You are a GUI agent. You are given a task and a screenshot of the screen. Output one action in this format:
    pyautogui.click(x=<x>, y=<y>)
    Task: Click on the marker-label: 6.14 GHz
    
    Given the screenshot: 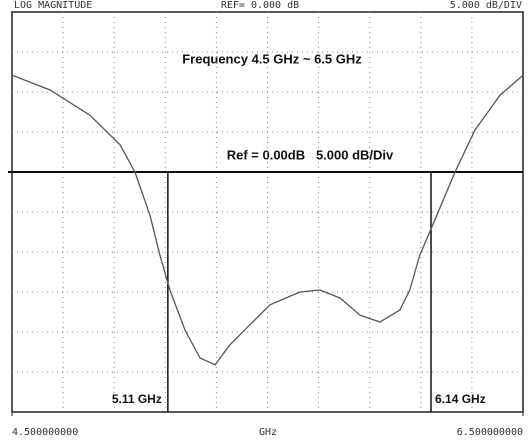 What is the action you would take?
    pyautogui.click(x=460, y=399)
    